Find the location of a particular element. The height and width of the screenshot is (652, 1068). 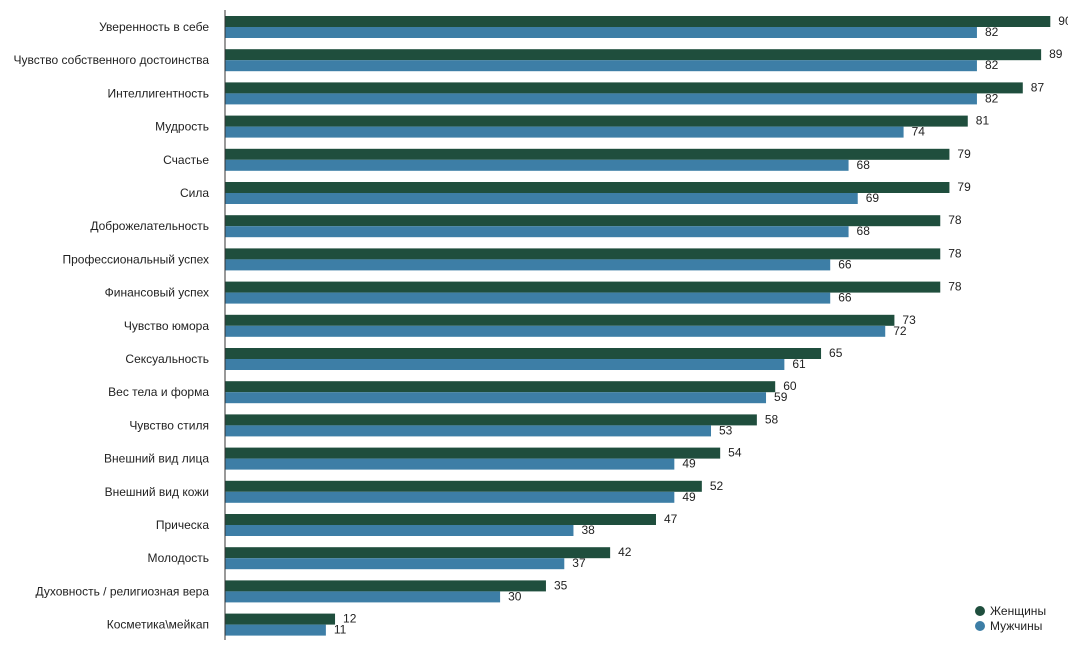

category-label: Духовность / религиозная вера is located at coordinates (122, 591).